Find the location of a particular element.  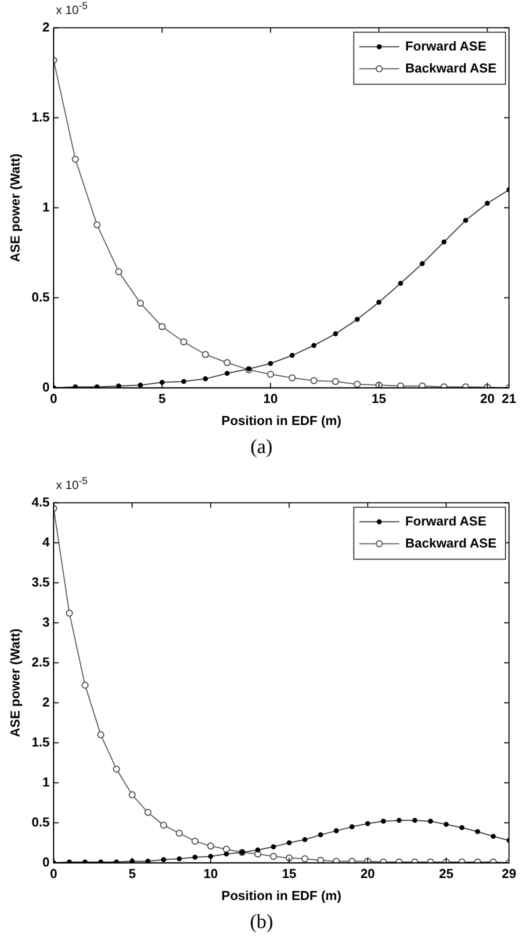

y-tick-label: 3 is located at coordinates (46, 622).